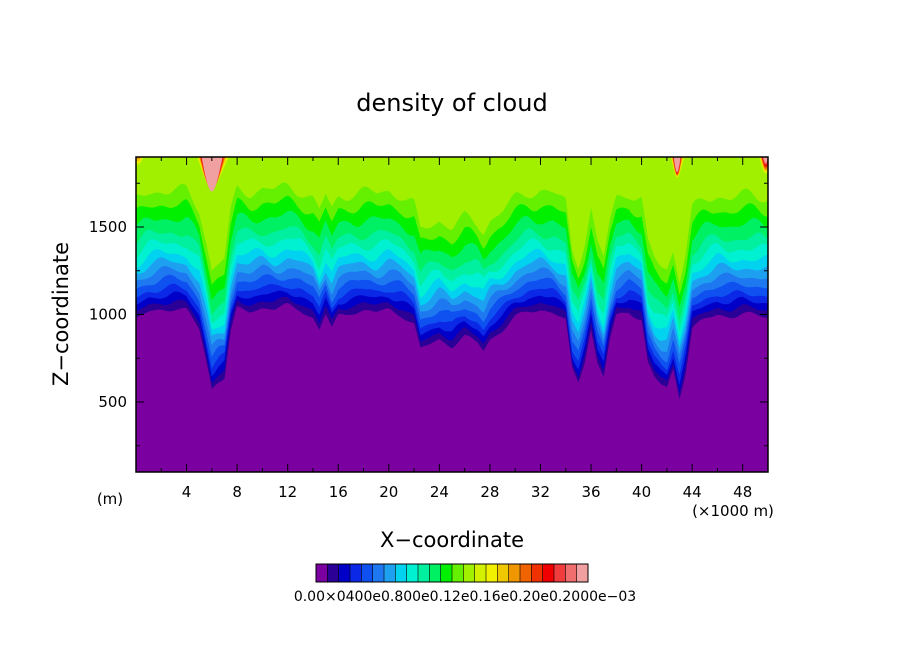  What do you see at coordinates (287, 492) in the screenshot?
I see `x-tick-label: 12` at bounding box center [287, 492].